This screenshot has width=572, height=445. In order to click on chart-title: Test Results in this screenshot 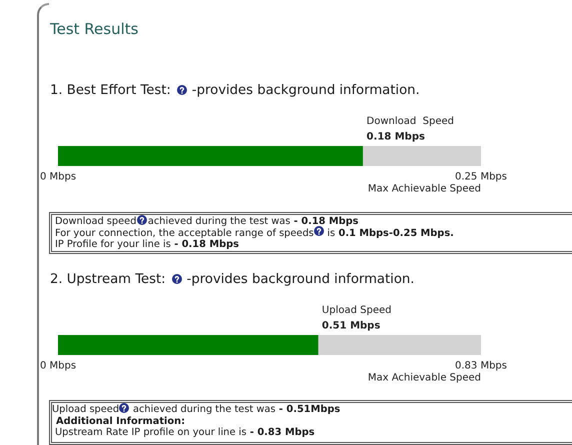, I will do `click(94, 29)`.